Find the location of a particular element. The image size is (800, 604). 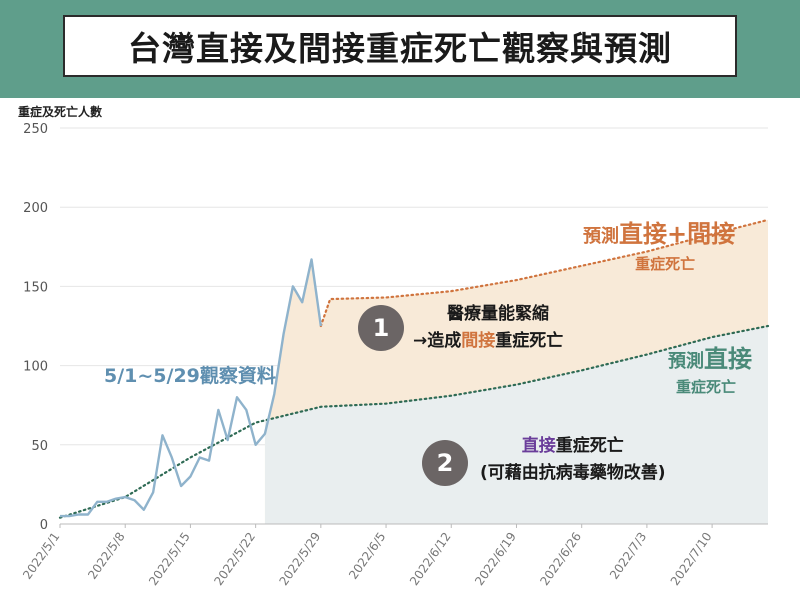

note-1-text: 醫療量能緊縮 →造成間接重症死亡 is located at coordinates (488, 328).